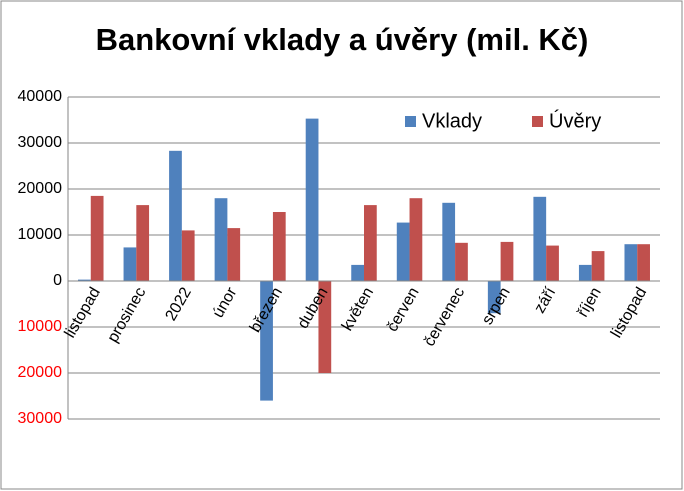 This screenshot has width=684, height=491. Describe the element at coordinates (40, 96) in the screenshot. I see `y-tick-label: 40000` at that location.